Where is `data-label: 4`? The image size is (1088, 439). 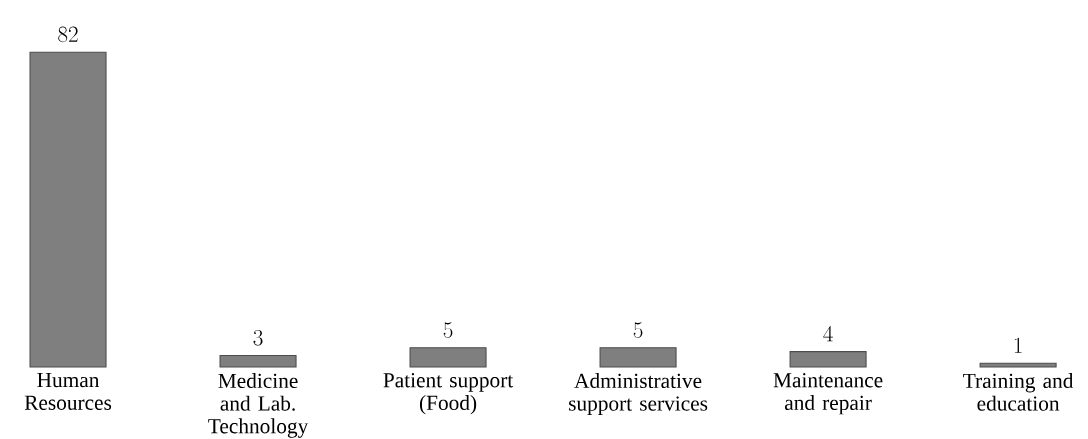 data-label: 4 is located at coordinates (828, 333).